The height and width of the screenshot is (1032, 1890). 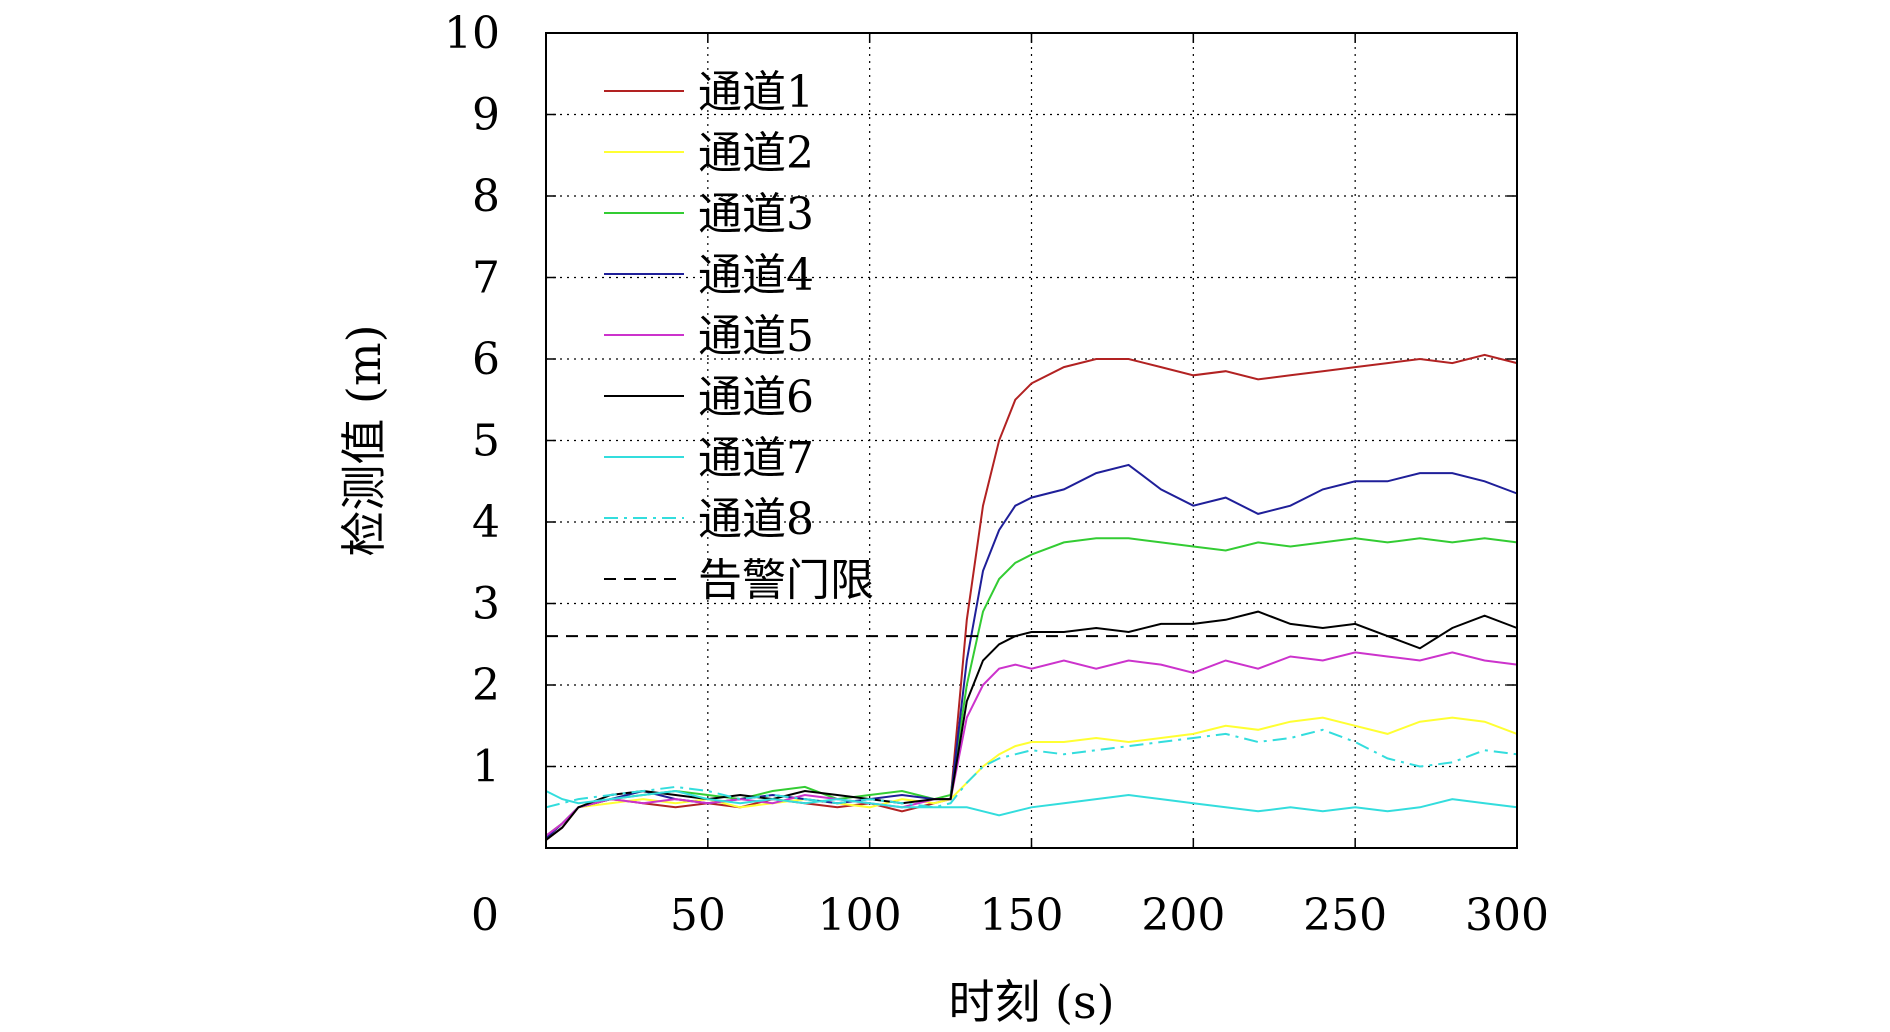 I want to click on legend-label: 告警门限, so click(x=786, y=580).